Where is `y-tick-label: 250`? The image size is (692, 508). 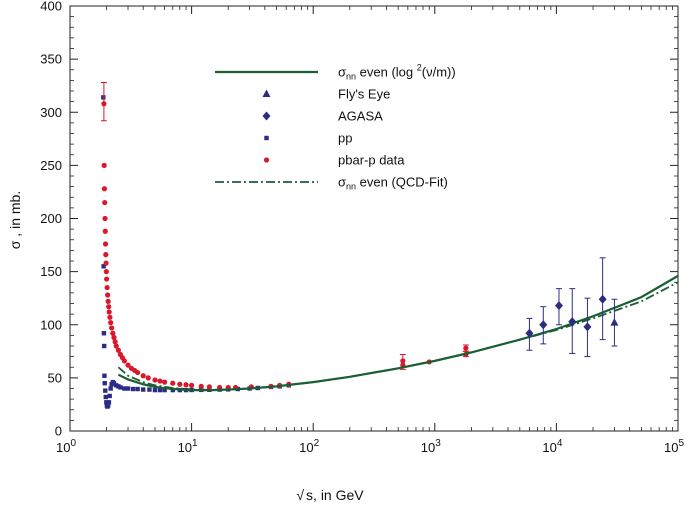 y-tick-label: 250 is located at coordinates (51, 165).